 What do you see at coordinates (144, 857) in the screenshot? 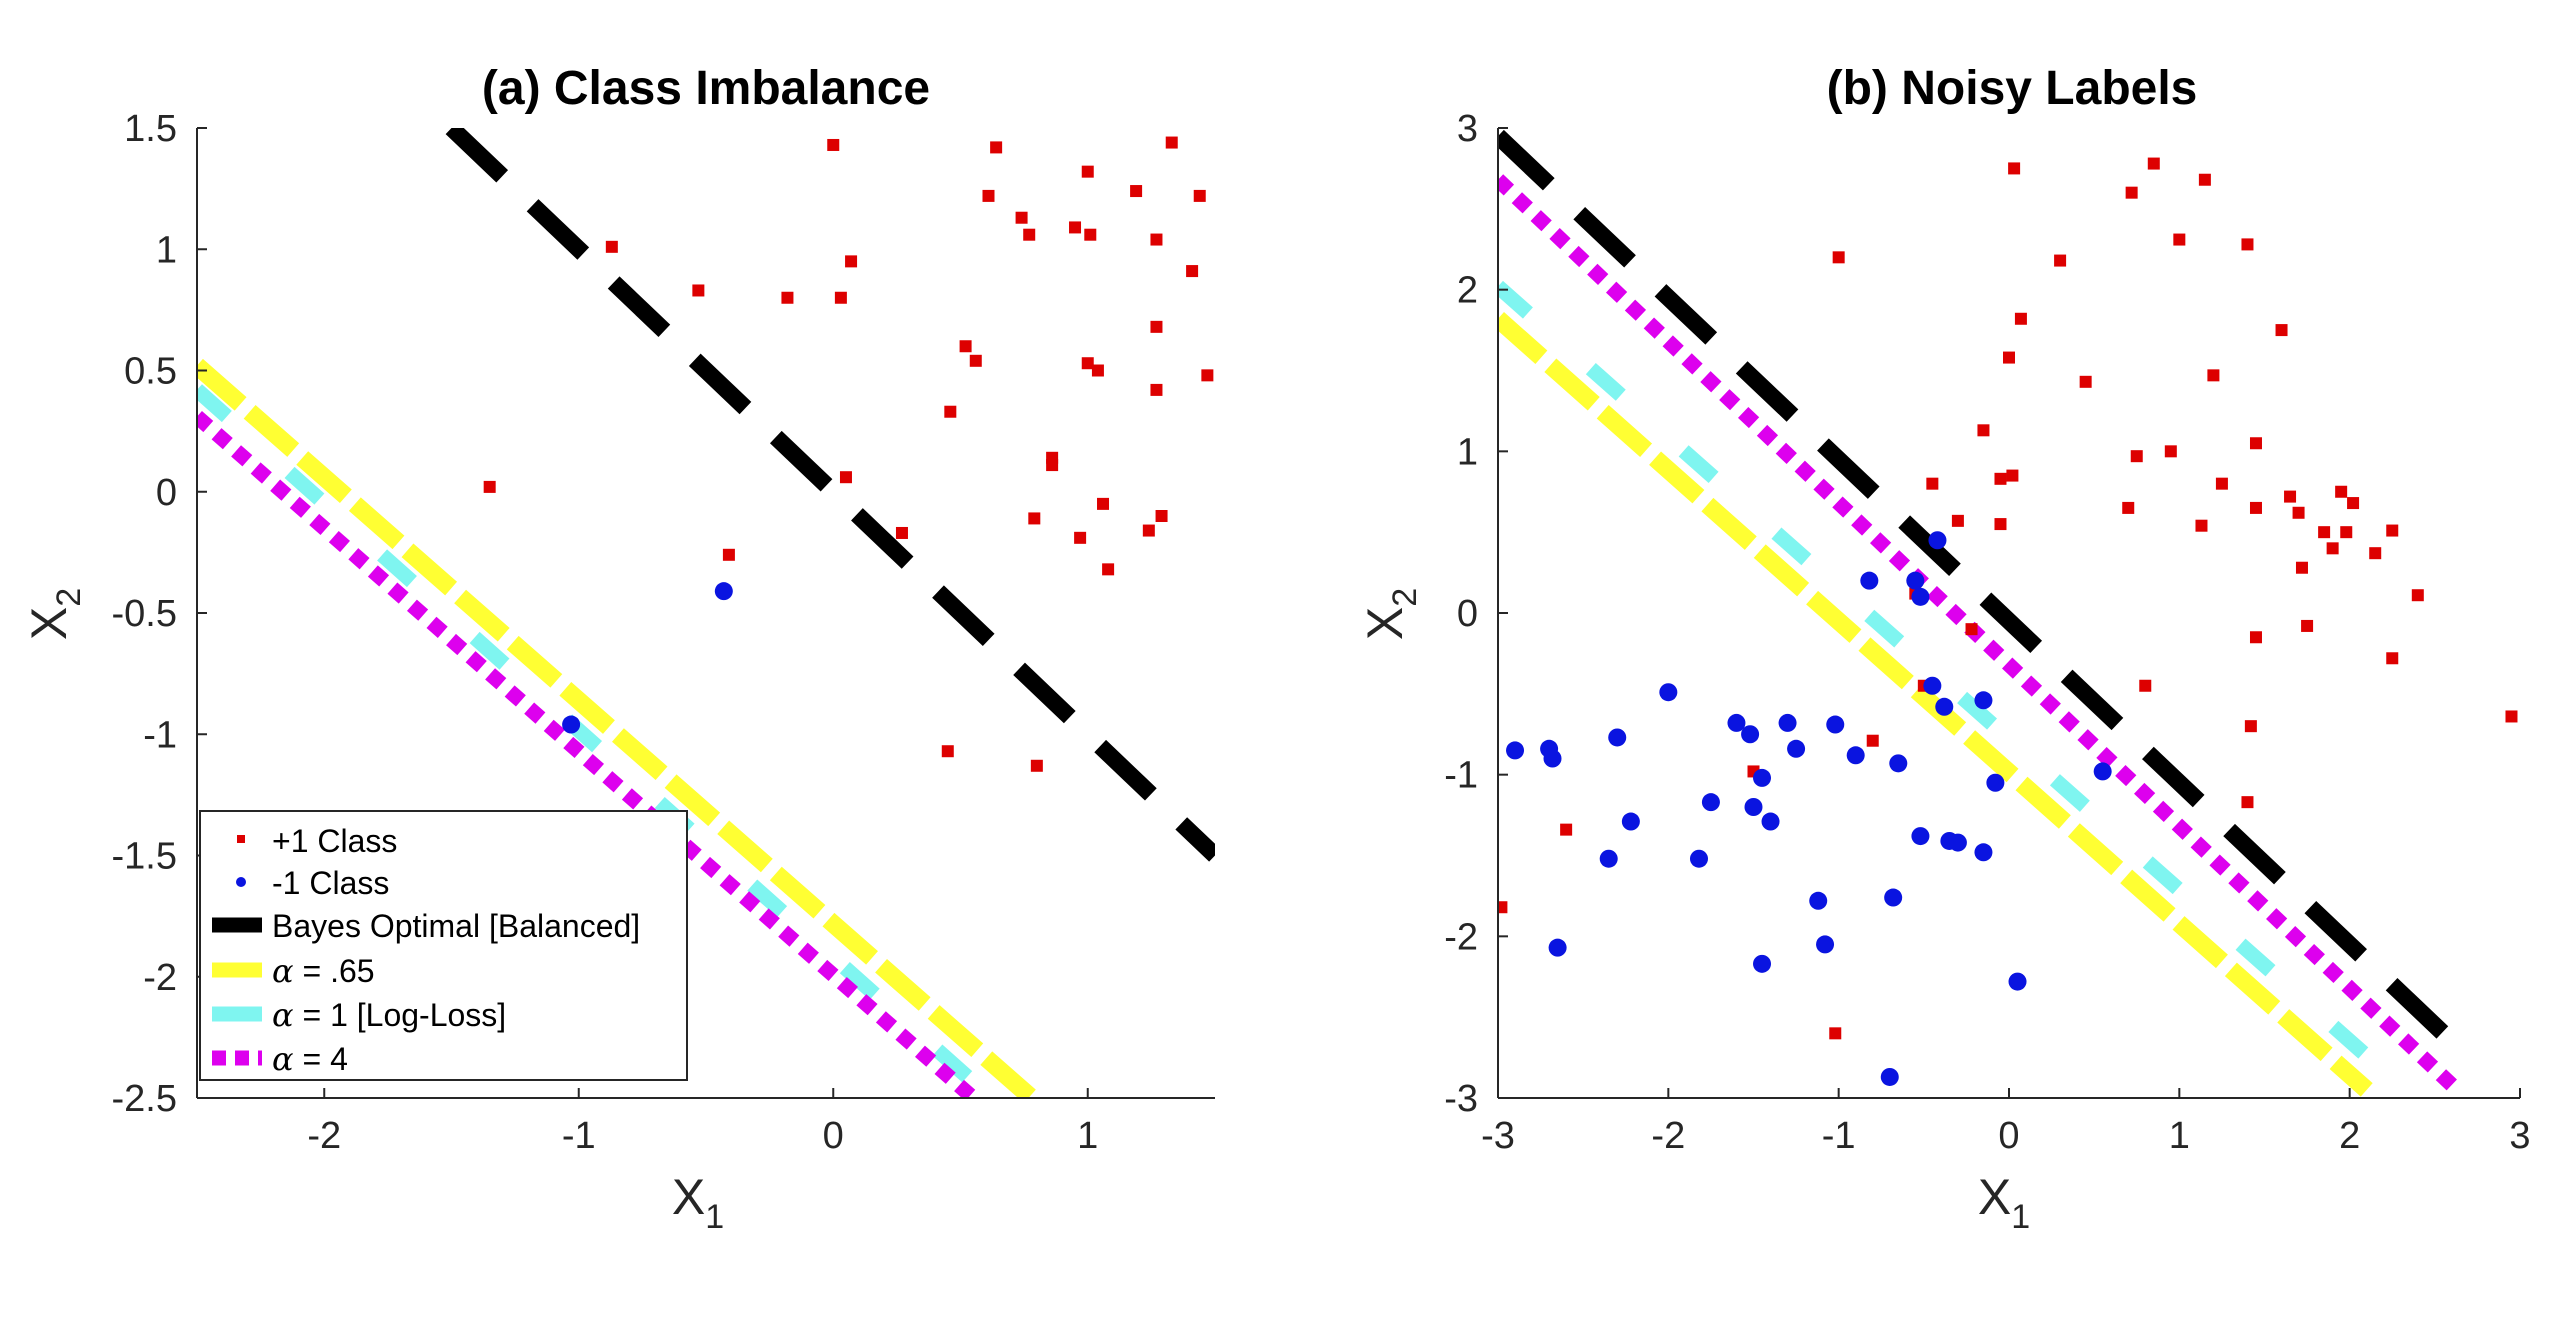
I see `panel-a-y-tick-label: -1.5` at bounding box center [144, 857].